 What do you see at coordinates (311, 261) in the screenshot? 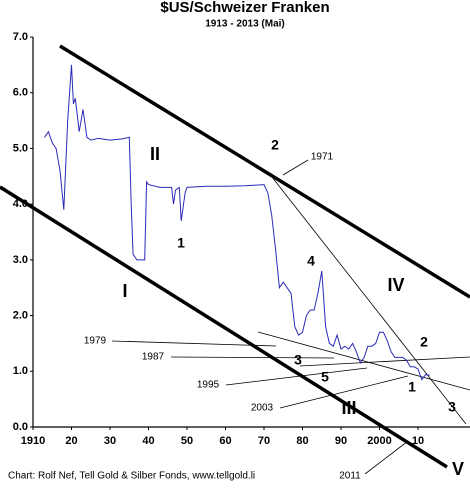
I see `annotation: 4` at bounding box center [311, 261].